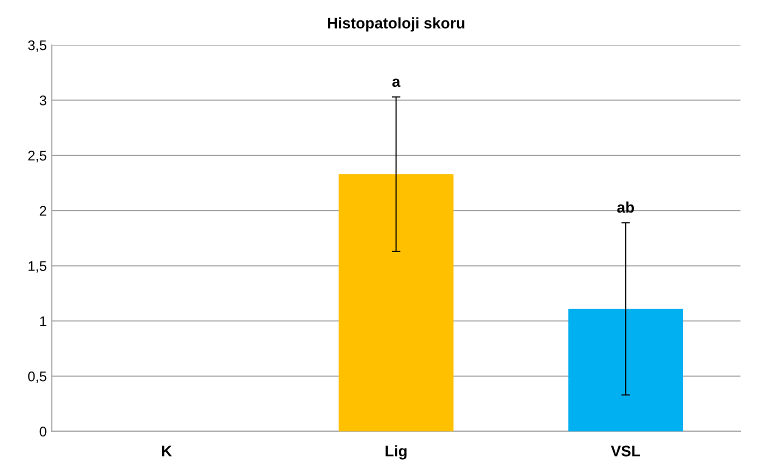  I want to click on y-tick-label: 2,5, so click(37, 156).